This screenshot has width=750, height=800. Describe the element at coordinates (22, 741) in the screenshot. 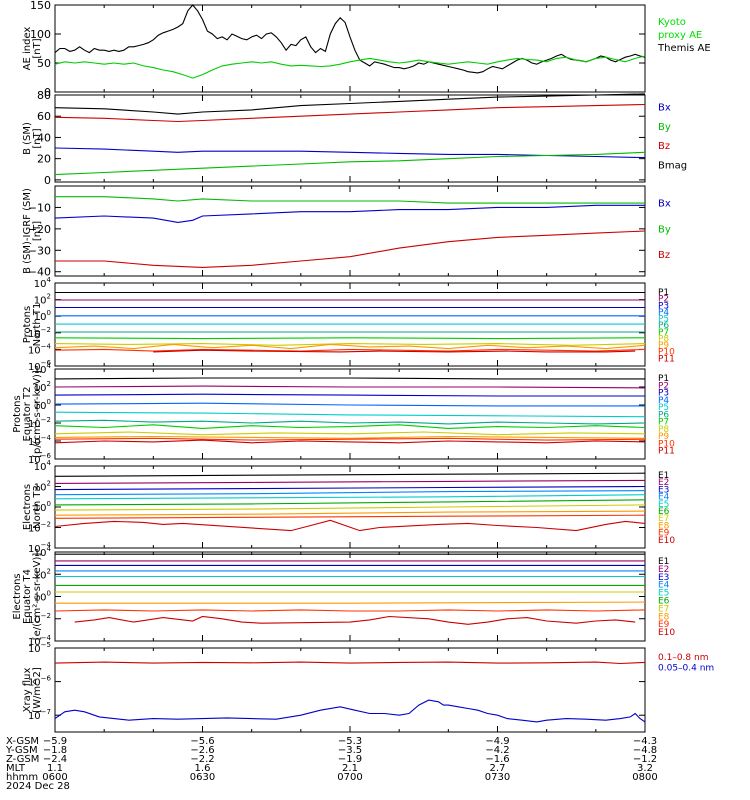

I see `x-axis-row-label: X-GSM` at that location.